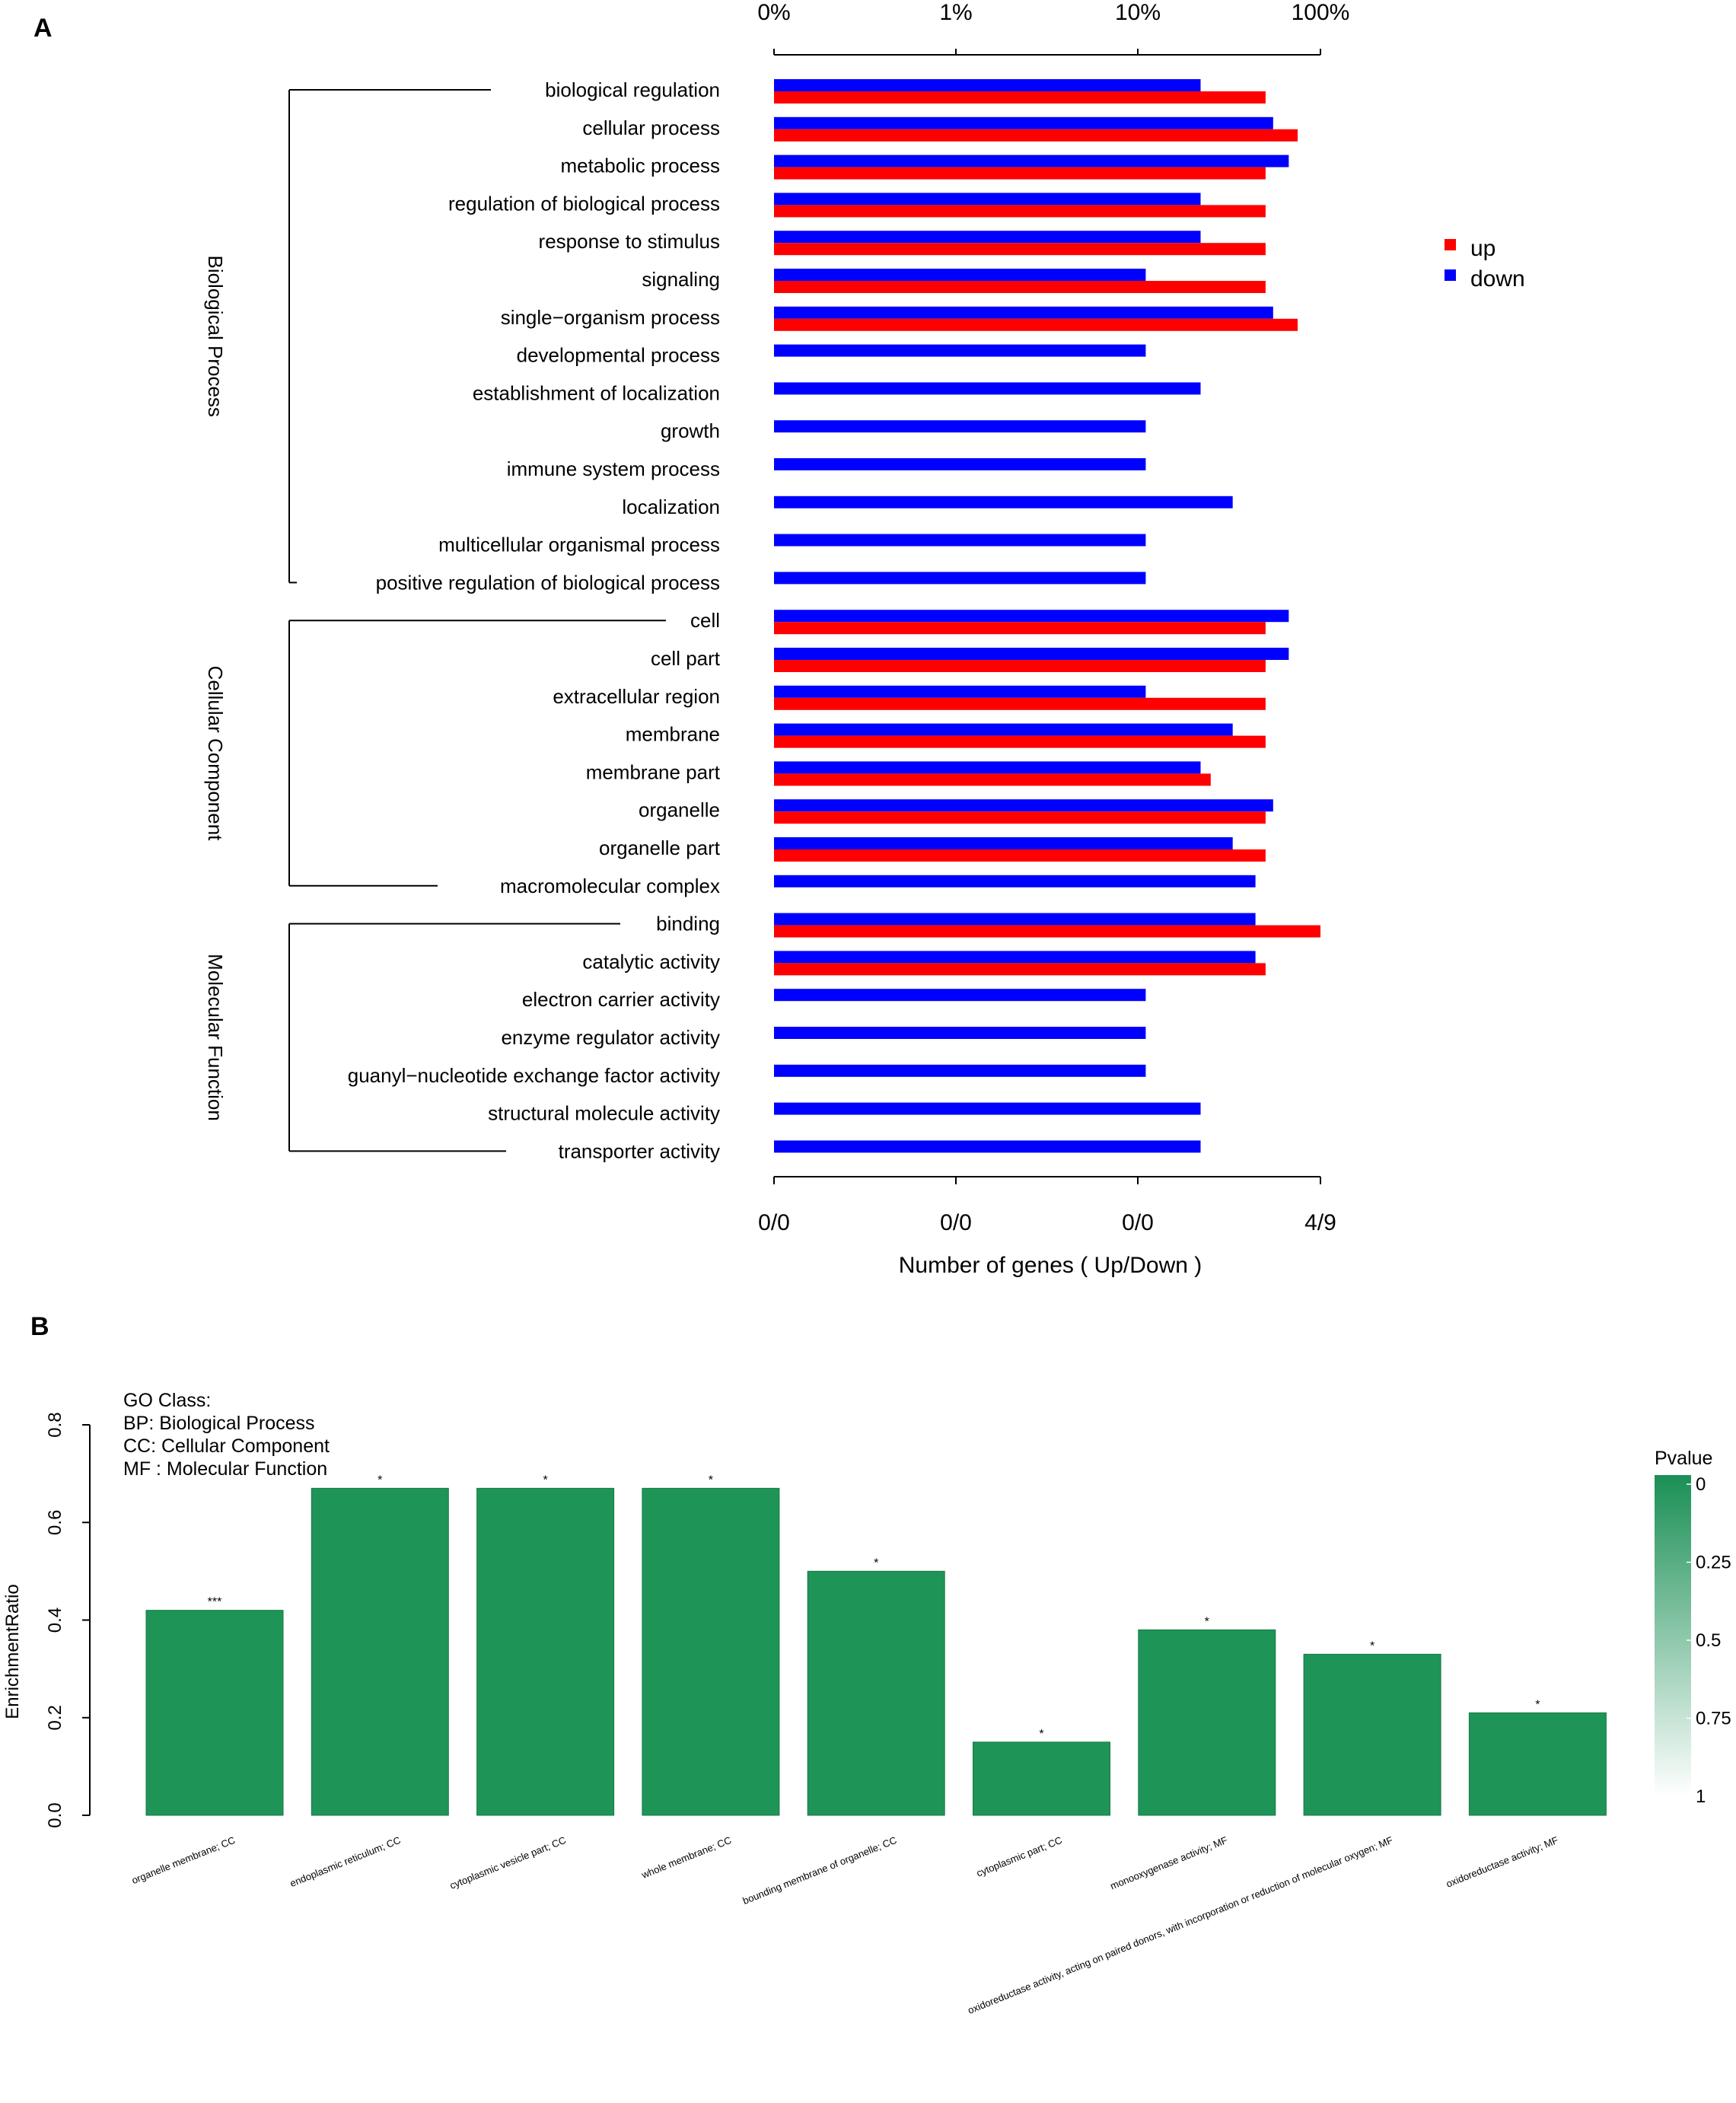  Describe the element at coordinates (1450, 275) in the screenshot. I see `legend-swatch-down` at that location.